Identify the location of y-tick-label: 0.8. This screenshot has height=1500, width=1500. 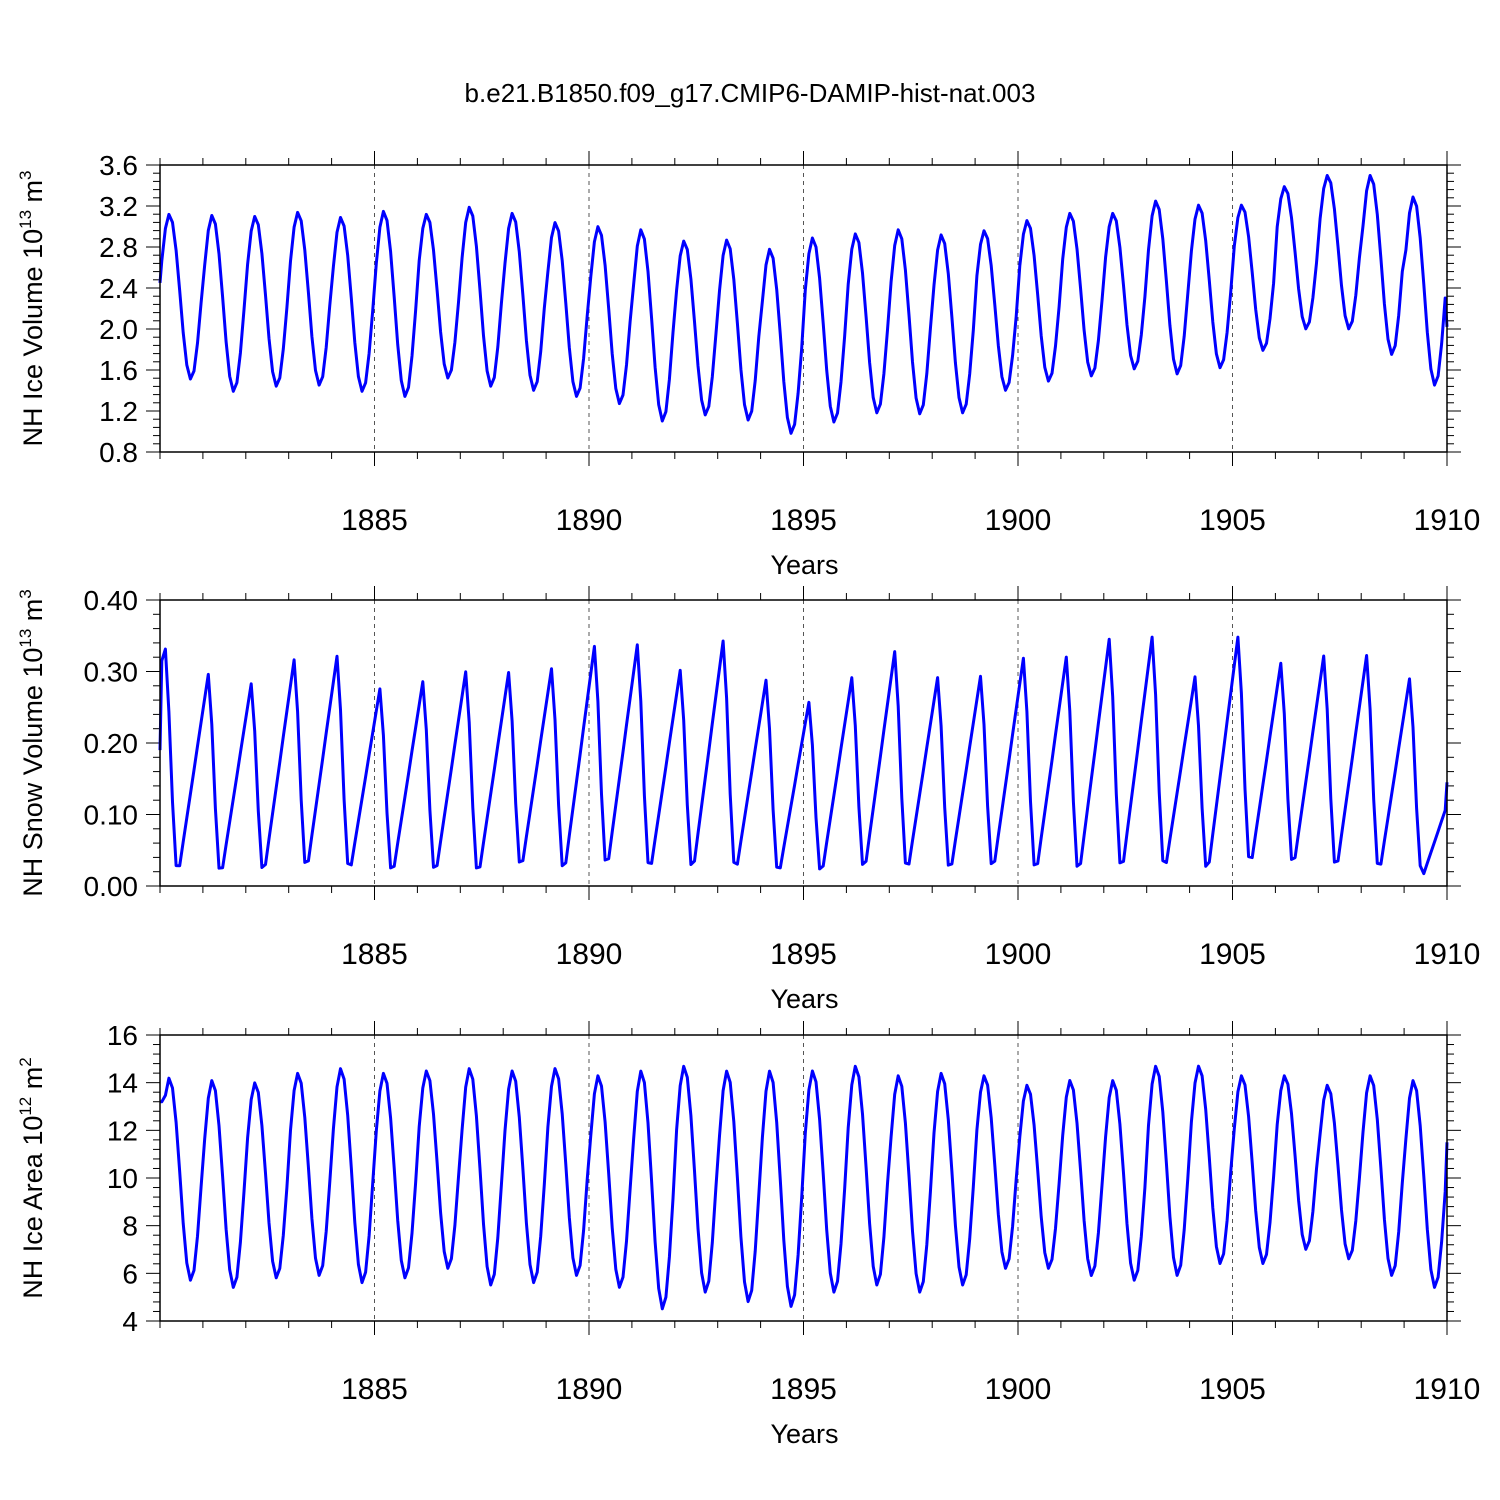
(118, 452).